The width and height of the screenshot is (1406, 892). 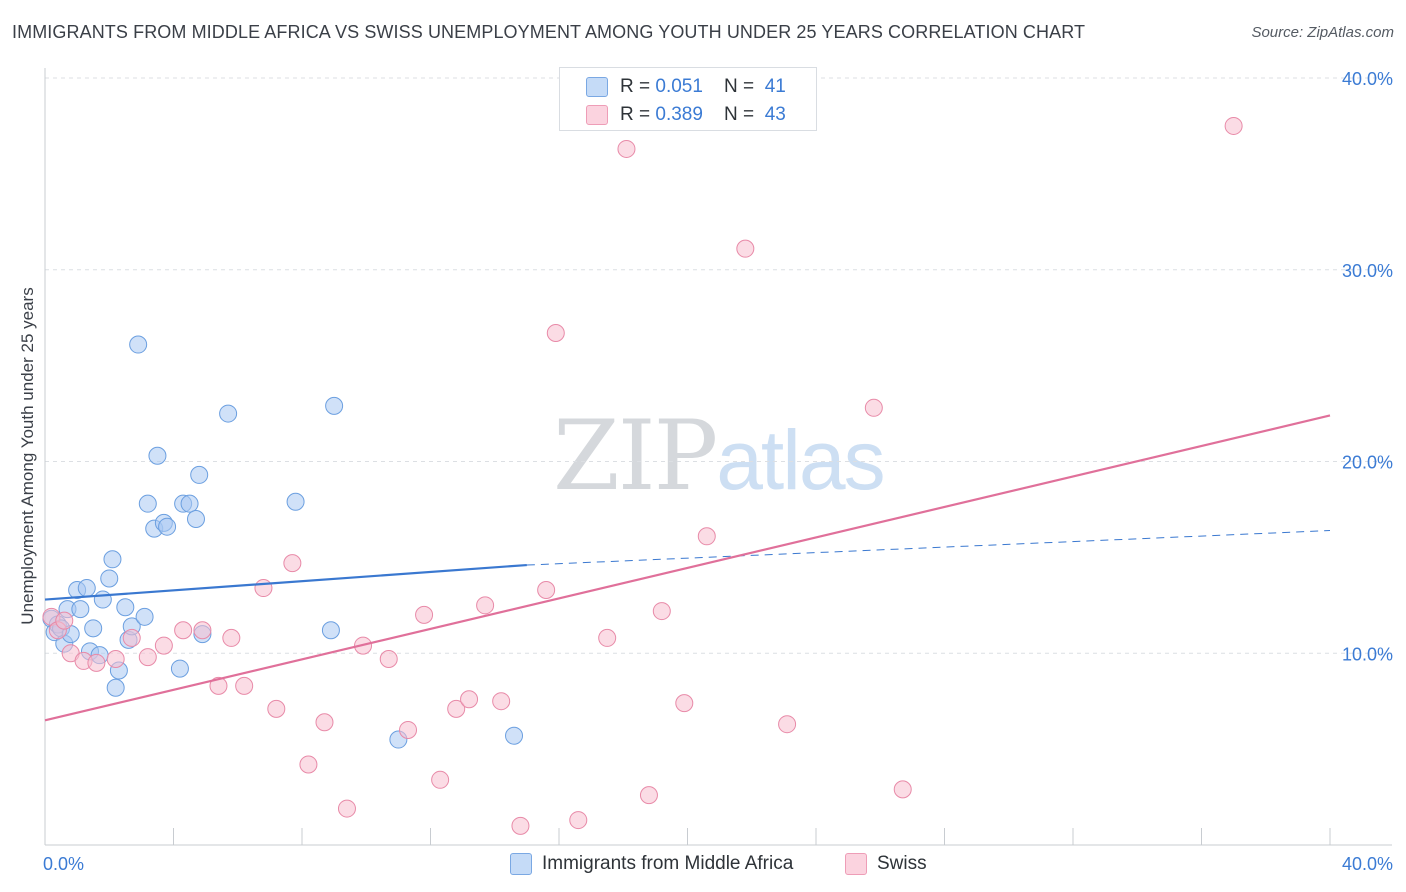 What do you see at coordinates (668, 863) in the screenshot?
I see `bottom-legend-label-middle-africa: Immigrants from Middle Africa` at bounding box center [668, 863].